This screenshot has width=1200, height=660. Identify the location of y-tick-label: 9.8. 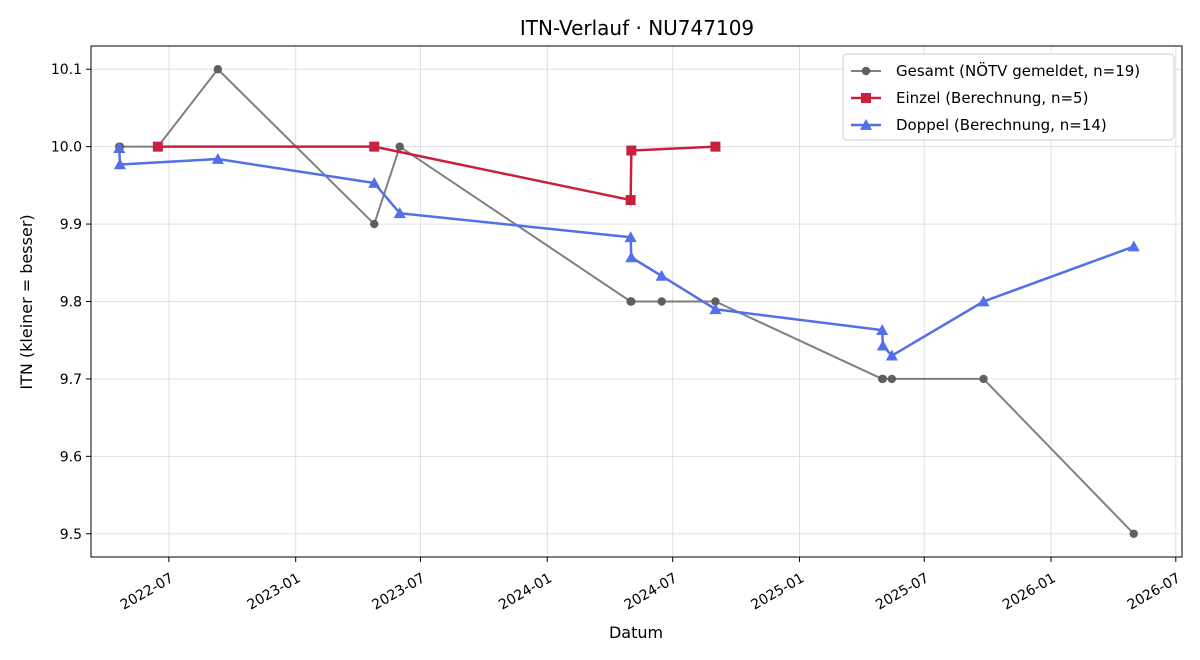
(71, 303).